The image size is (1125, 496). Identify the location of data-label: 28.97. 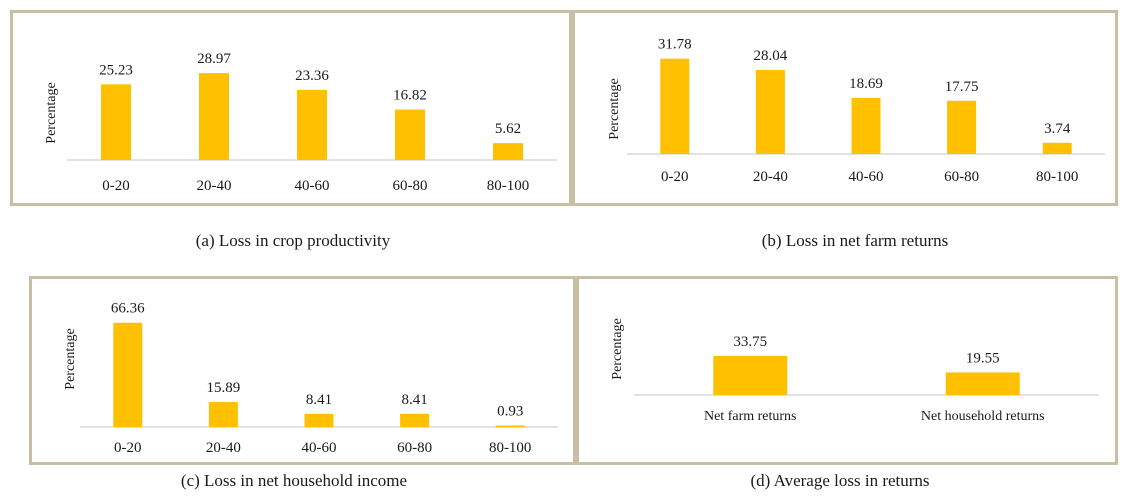
(214, 59).